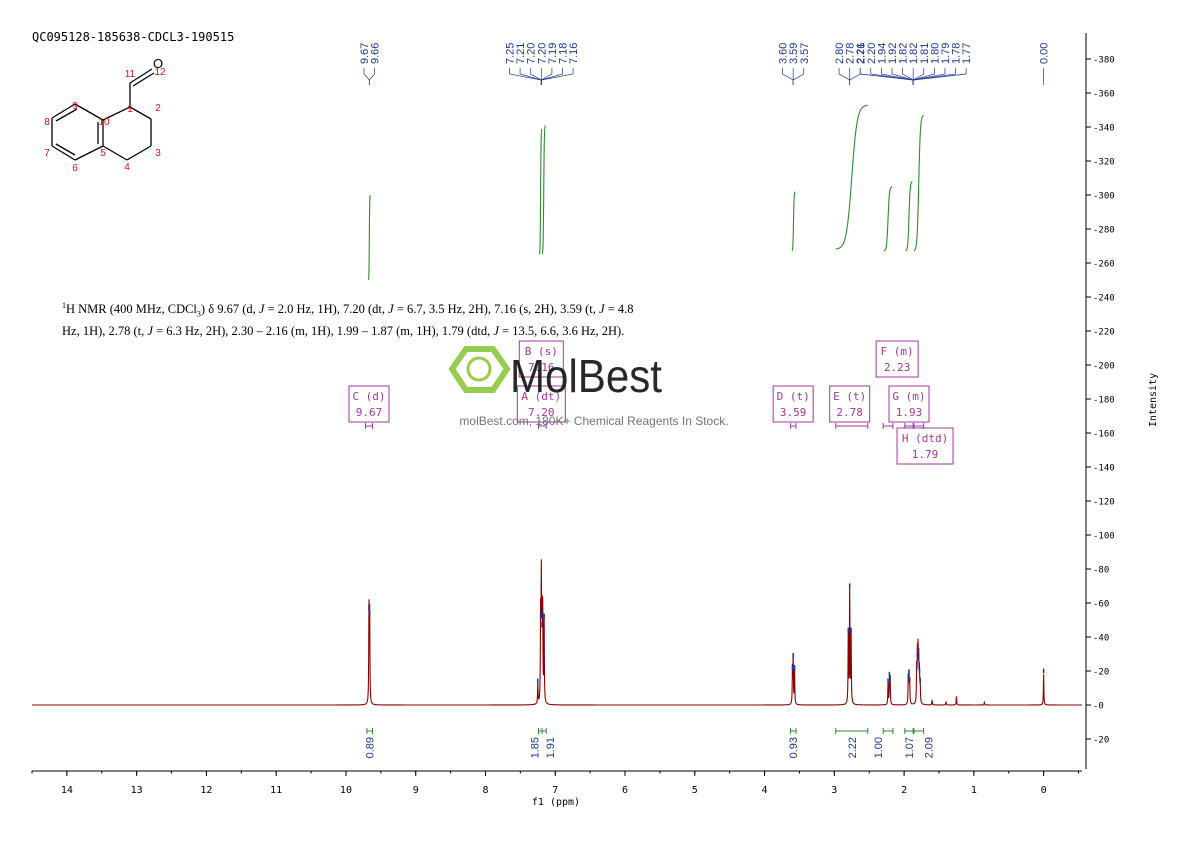  What do you see at coordinates (625, 790) in the screenshot?
I see `x-tick-label: 6` at bounding box center [625, 790].